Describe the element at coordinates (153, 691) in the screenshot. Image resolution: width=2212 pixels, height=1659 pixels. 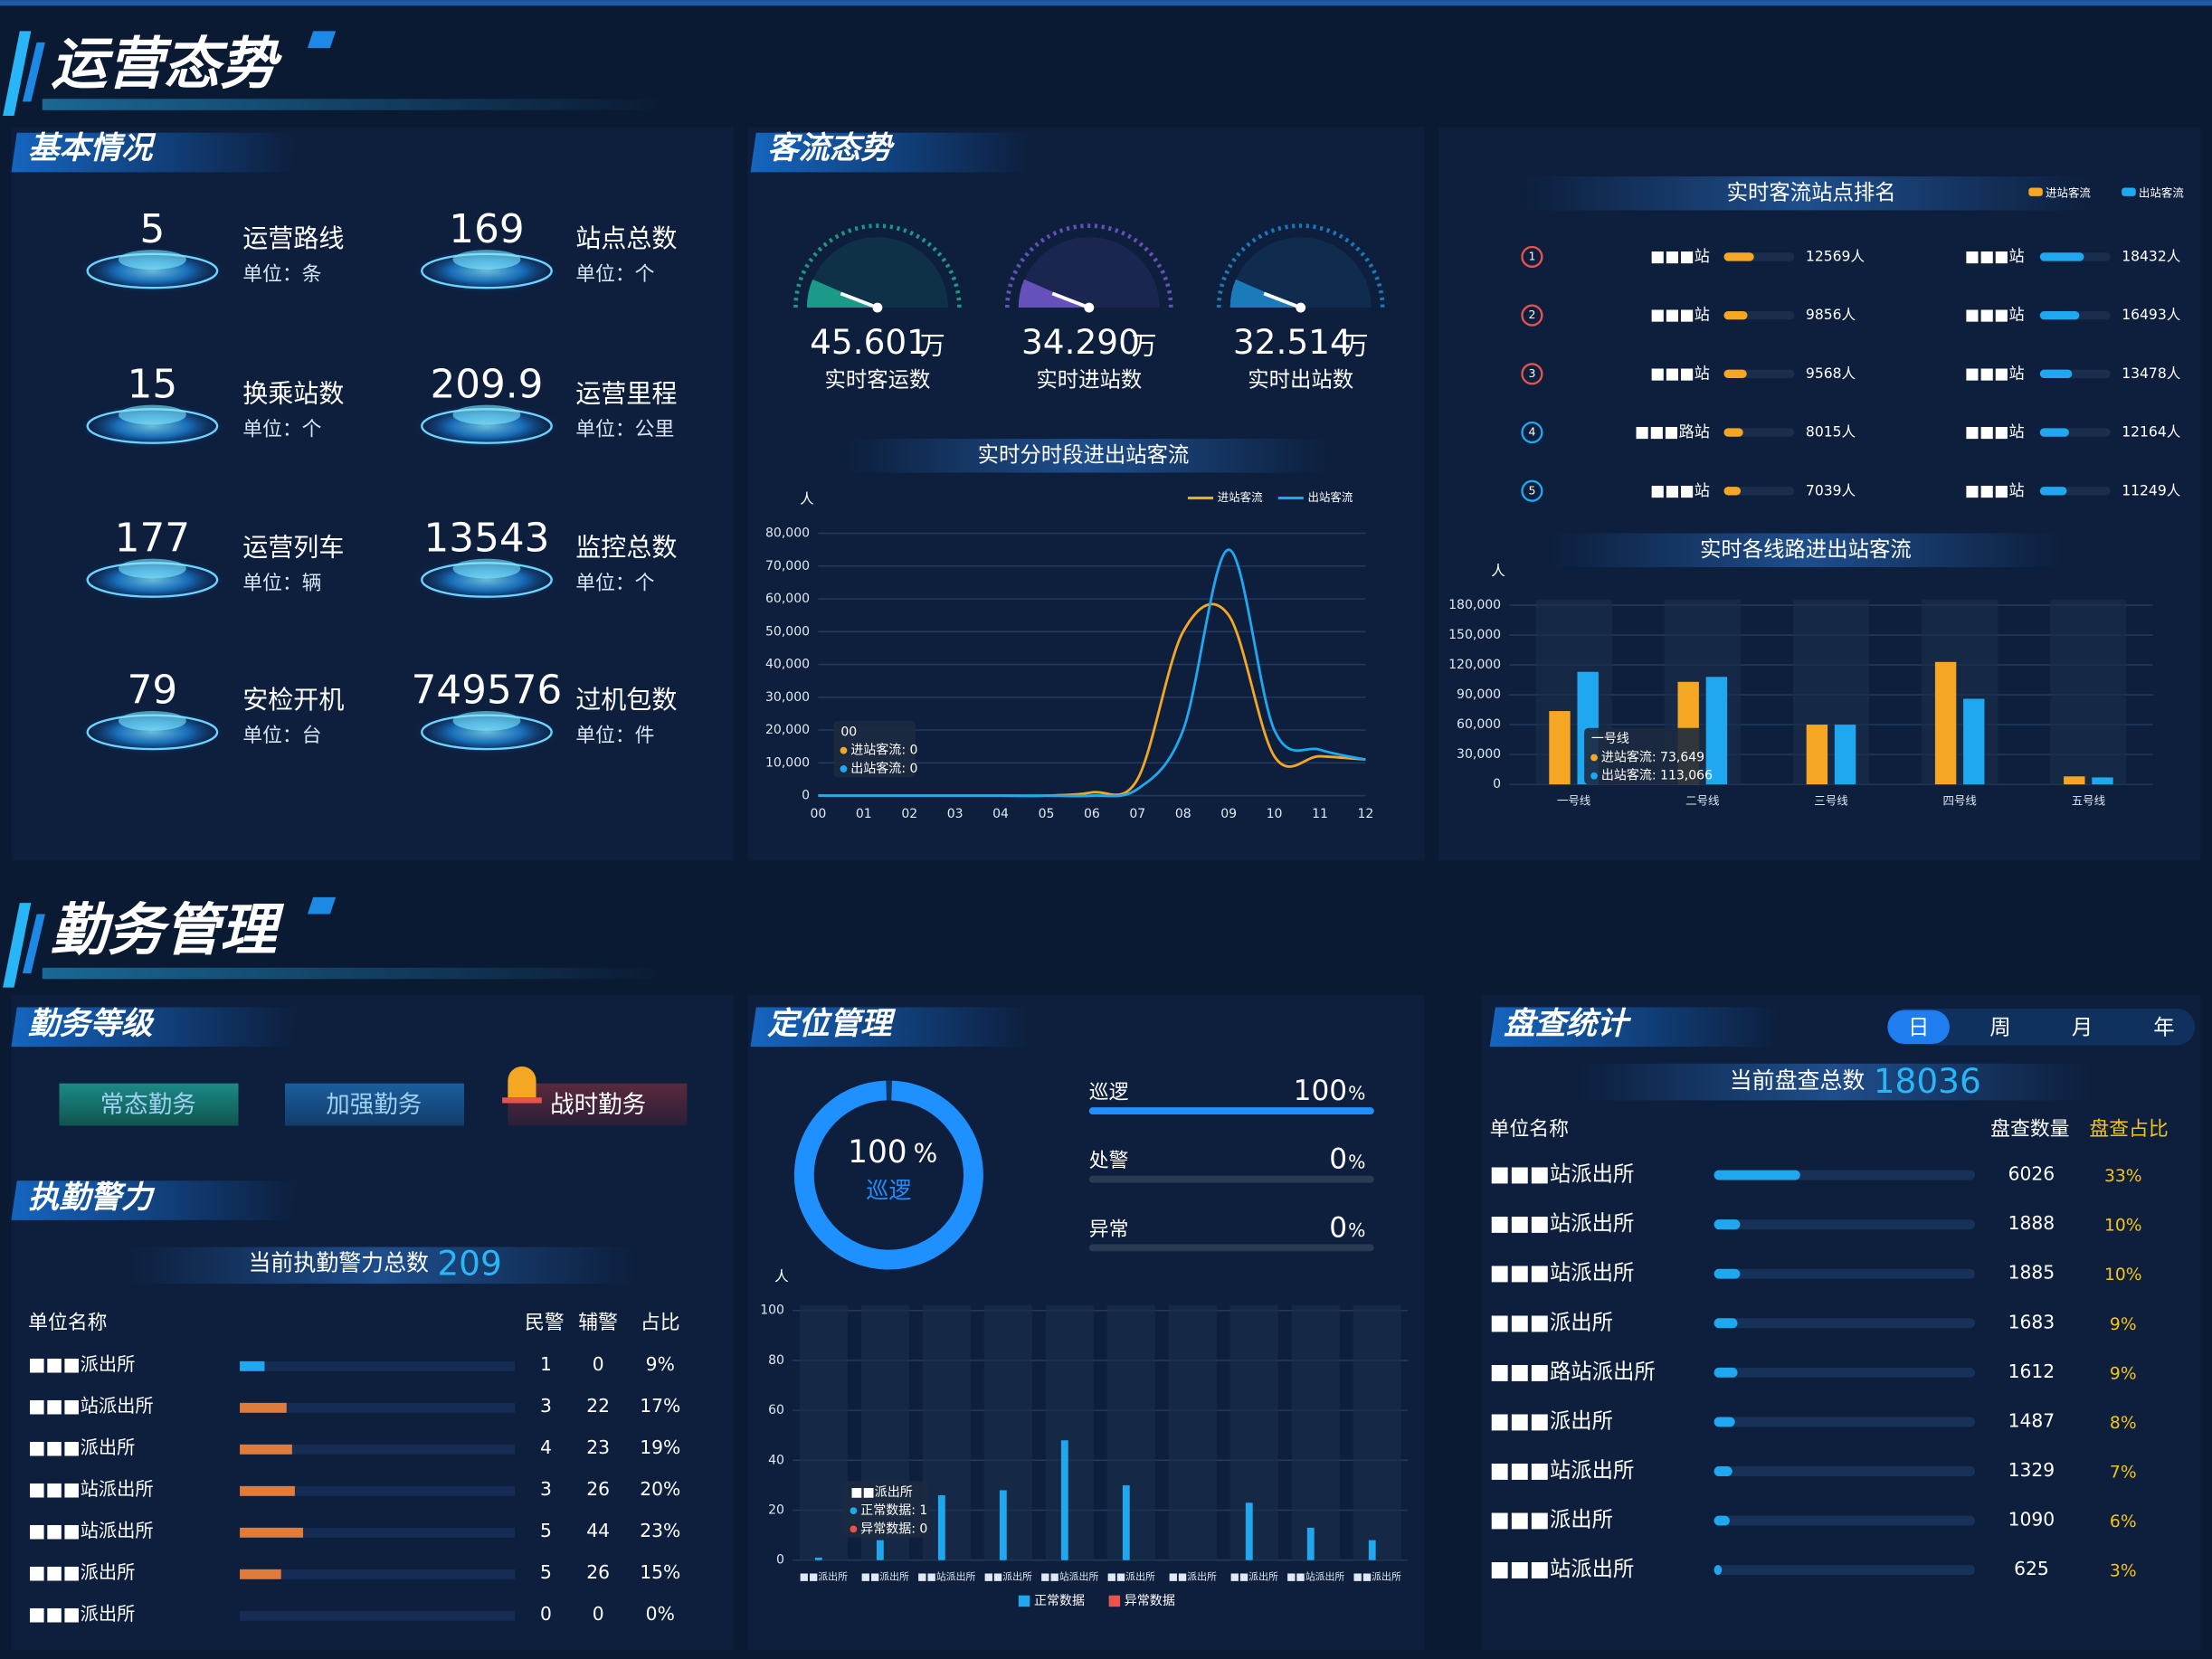
I see `stat-value: 79` at that location.